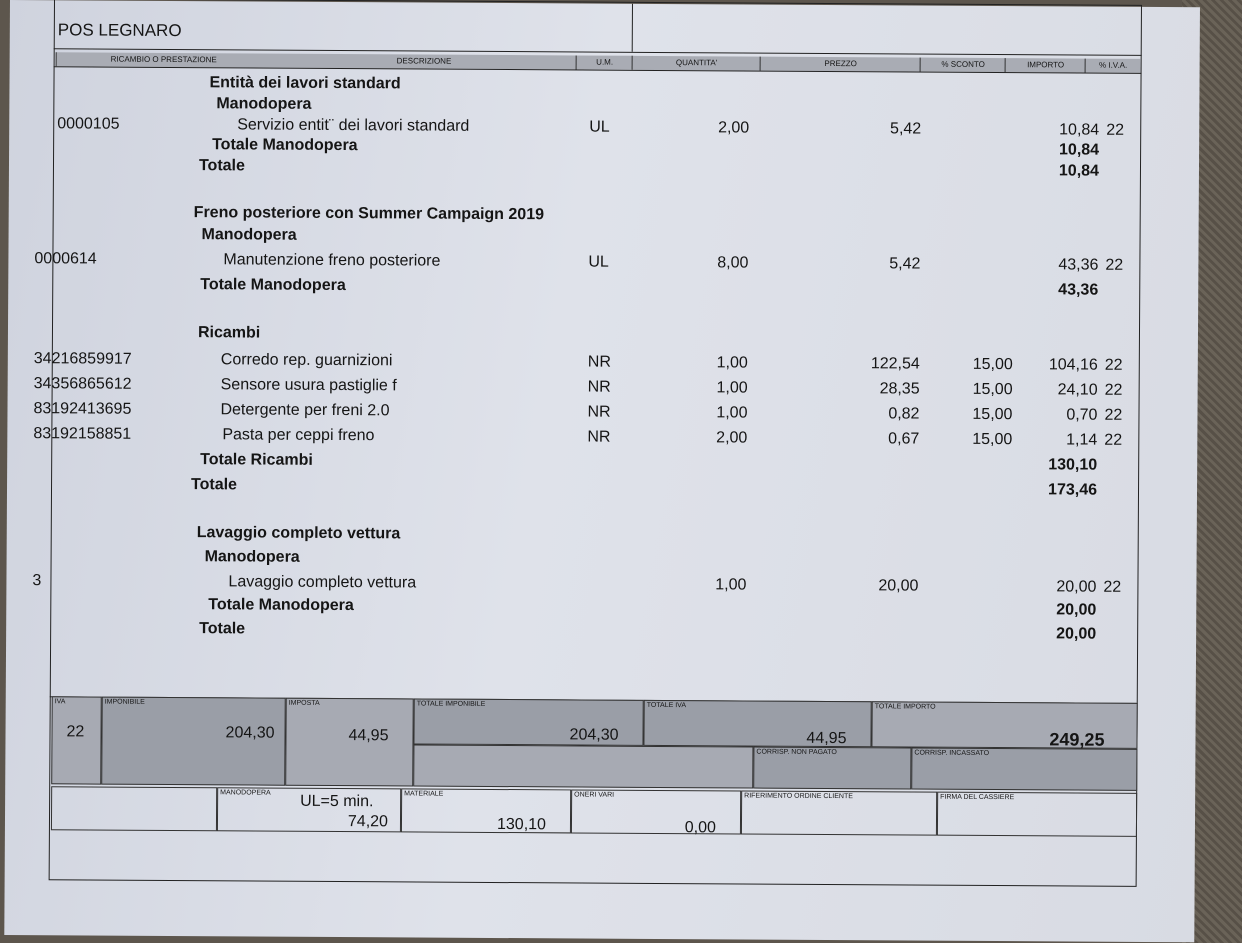 The width and height of the screenshot is (1242, 943). I want to click on item-amount: 173,46, so click(1073, 490).